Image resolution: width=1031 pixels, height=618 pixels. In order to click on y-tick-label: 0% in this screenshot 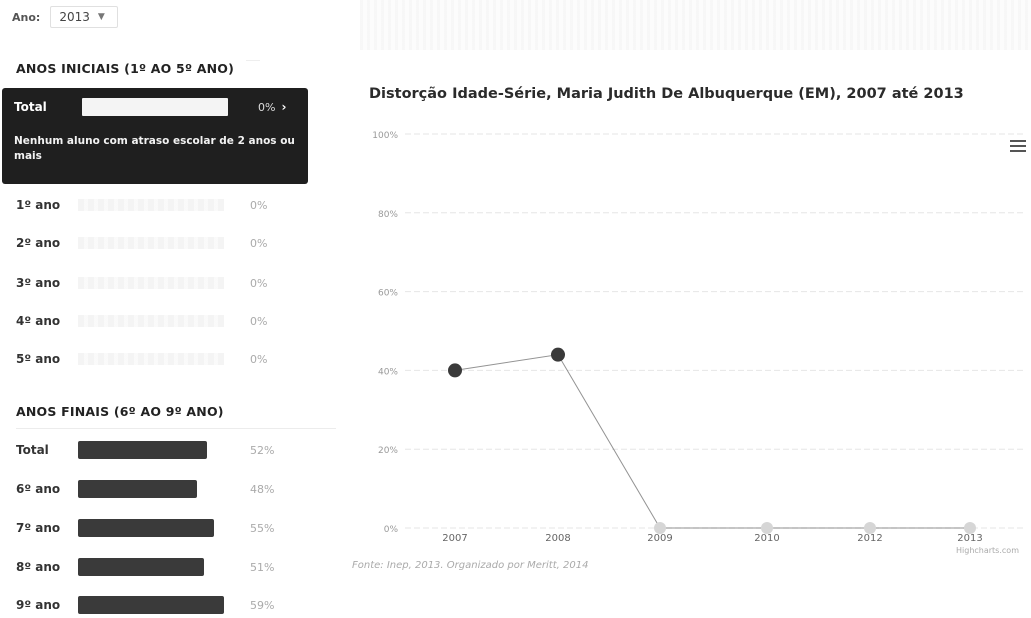, I will do `click(391, 530)`.